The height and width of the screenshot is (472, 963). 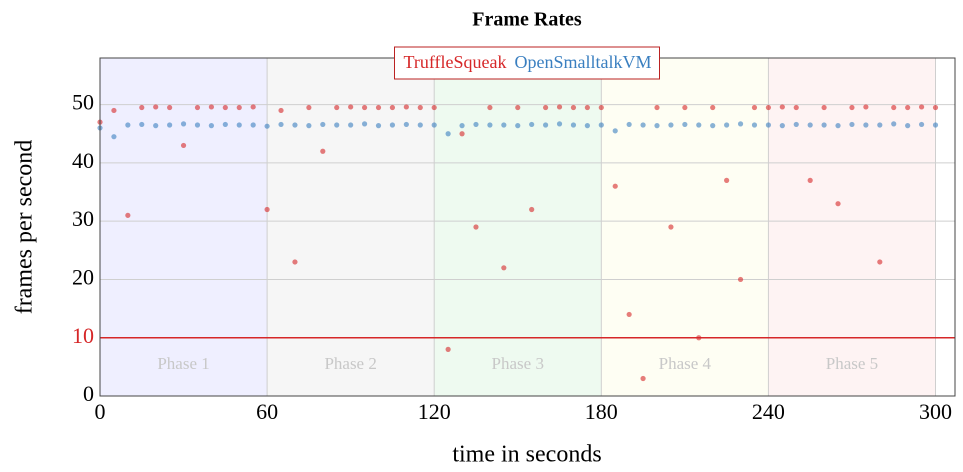 I want to click on phase-label: Phase 5, so click(x=852, y=363).